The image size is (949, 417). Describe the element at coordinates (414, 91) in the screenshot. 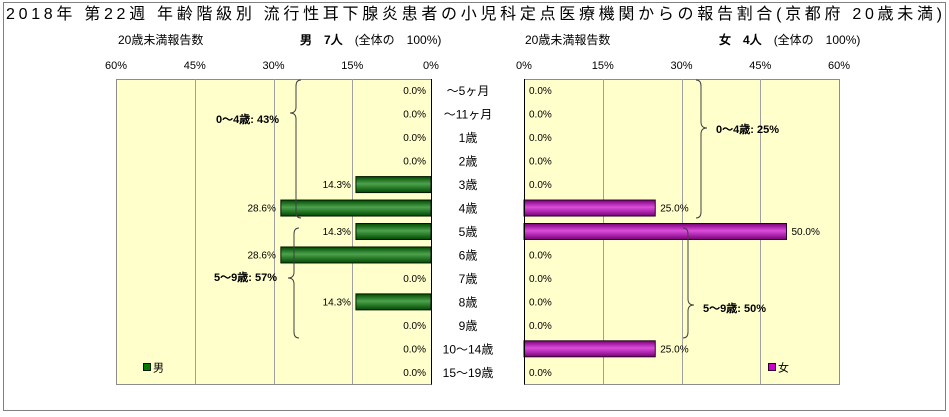

I see `male-value-label-0: 0.0%` at that location.